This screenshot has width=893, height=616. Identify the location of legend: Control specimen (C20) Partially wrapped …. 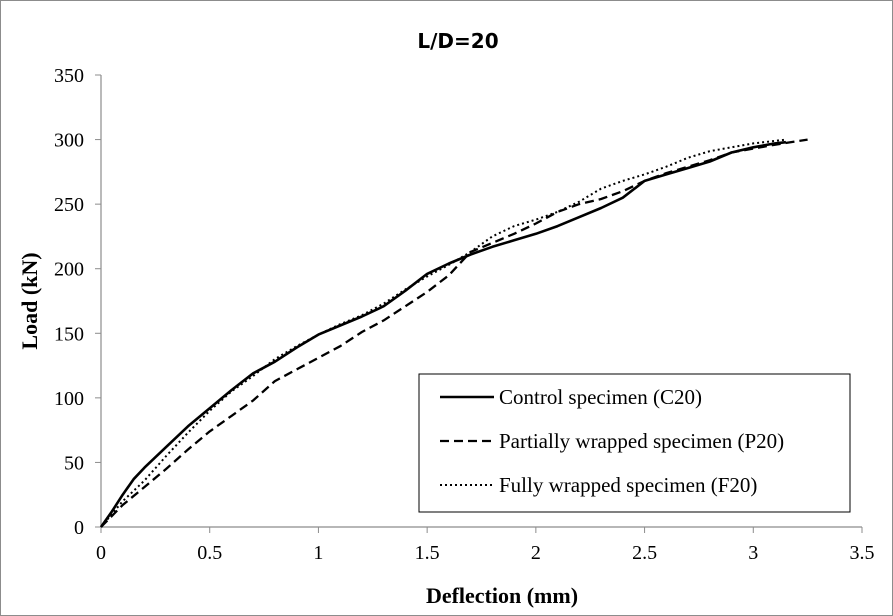
(634, 443).